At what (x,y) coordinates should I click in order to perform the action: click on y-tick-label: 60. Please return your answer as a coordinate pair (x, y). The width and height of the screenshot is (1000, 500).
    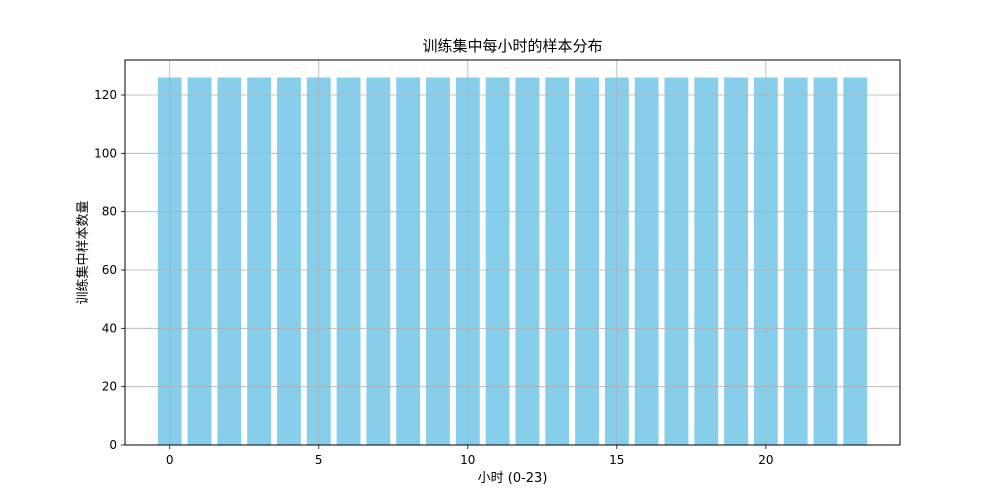
    Looking at the image, I should click on (109, 270).